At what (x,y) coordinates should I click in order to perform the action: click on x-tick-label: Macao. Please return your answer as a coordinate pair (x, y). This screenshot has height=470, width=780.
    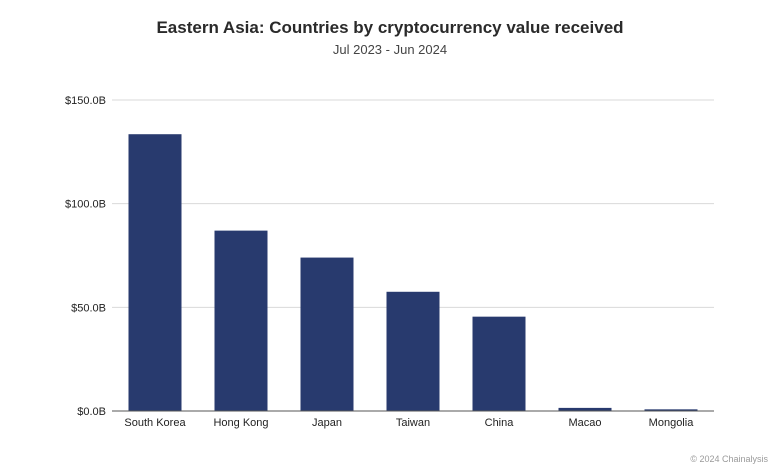
    Looking at the image, I should click on (584, 423).